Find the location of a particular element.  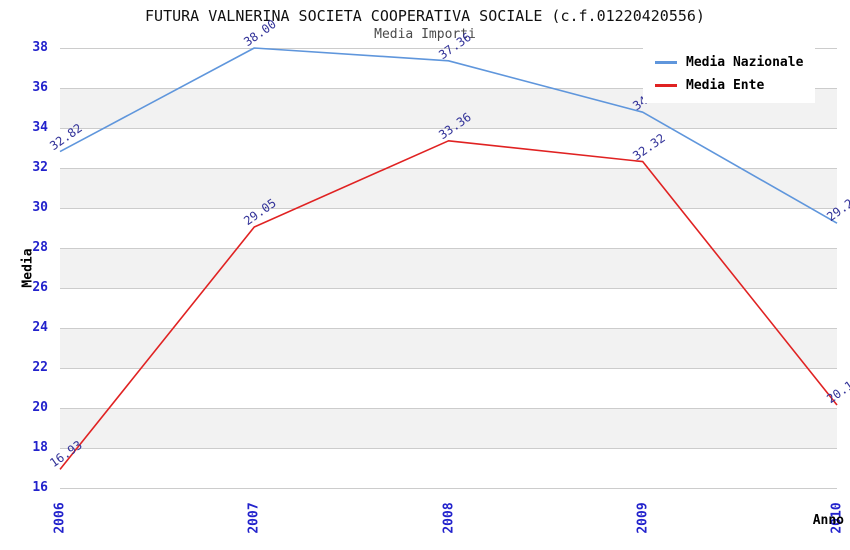

y-axis-tick-label: 36 is located at coordinates (40, 87).